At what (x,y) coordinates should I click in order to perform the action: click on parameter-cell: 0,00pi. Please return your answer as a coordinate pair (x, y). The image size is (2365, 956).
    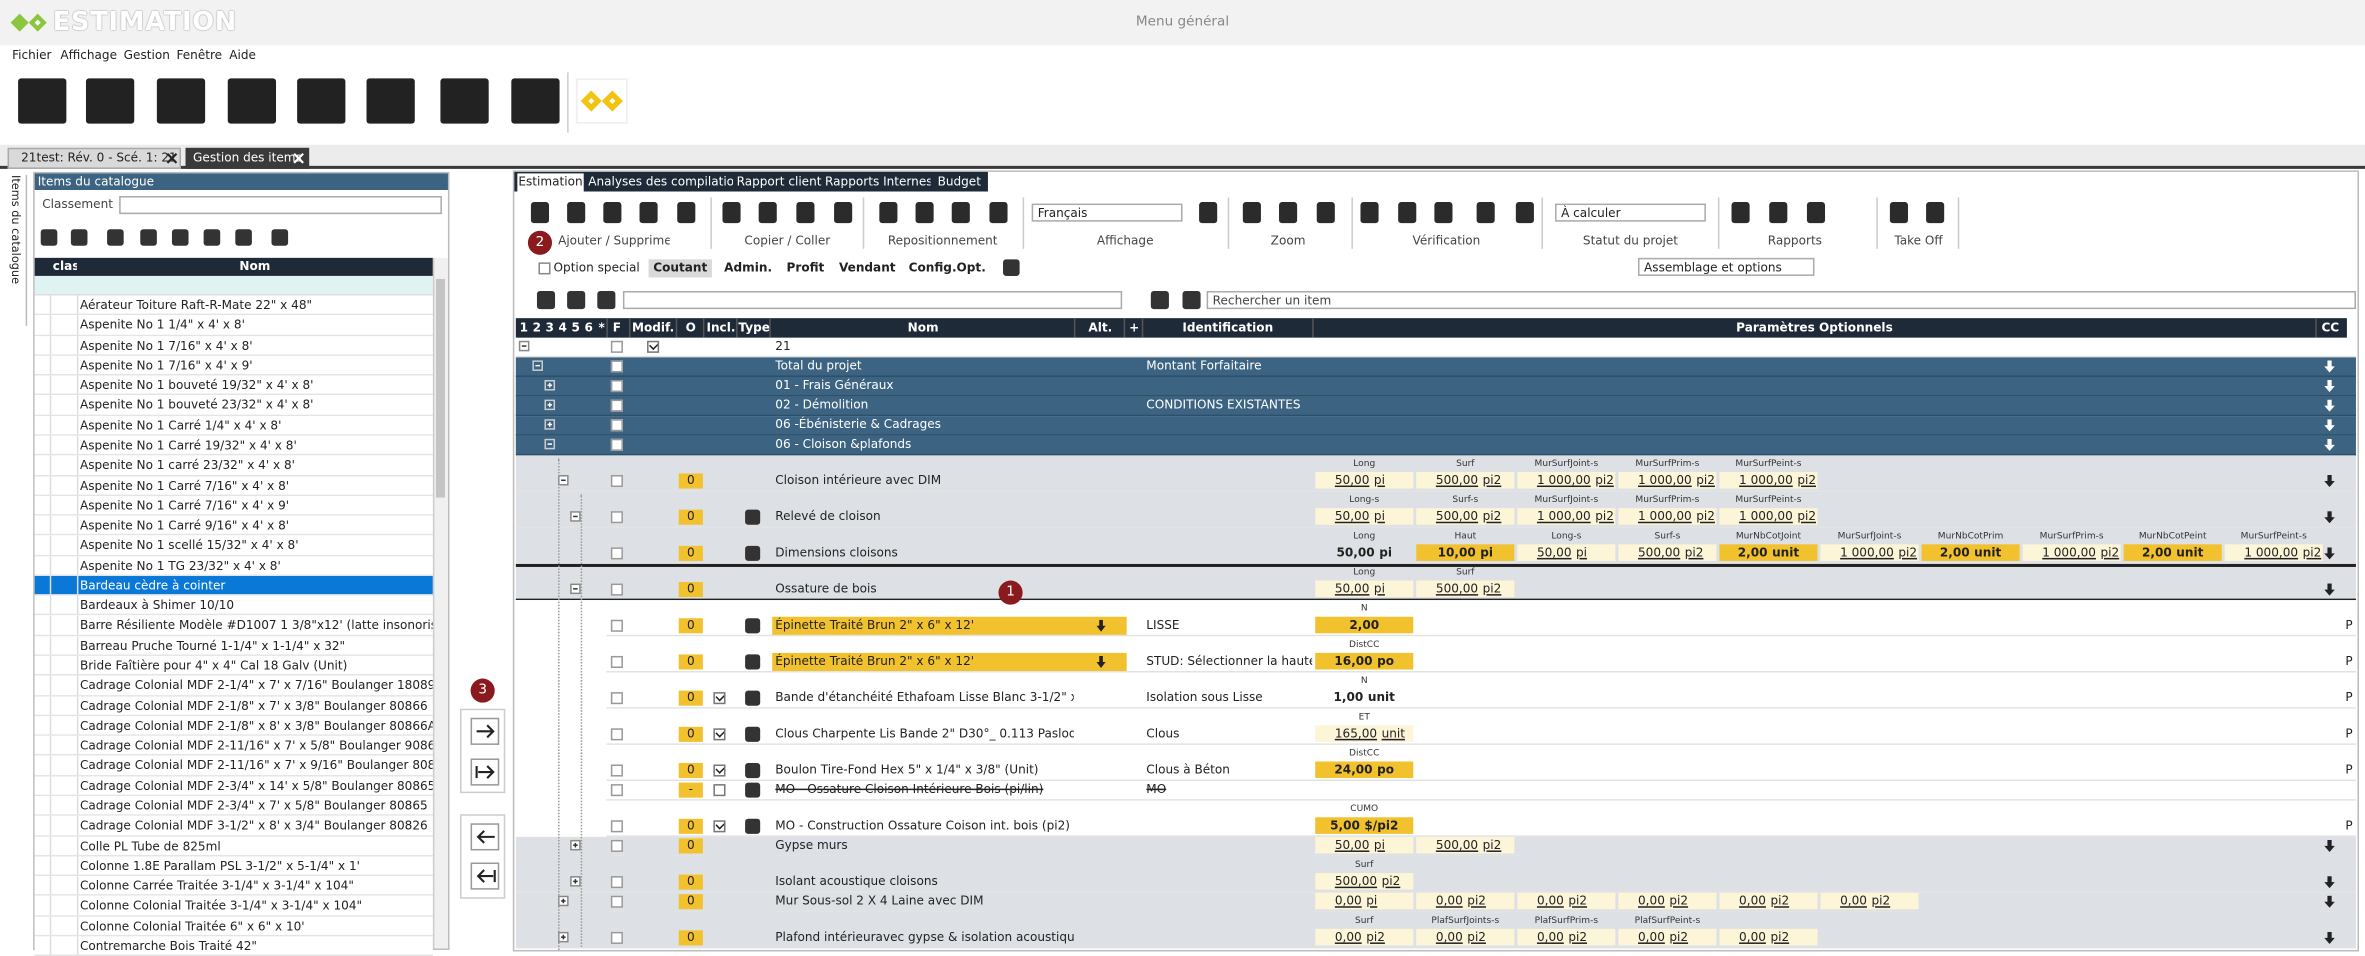
    Looking at the image, I should click on (1364, 901).